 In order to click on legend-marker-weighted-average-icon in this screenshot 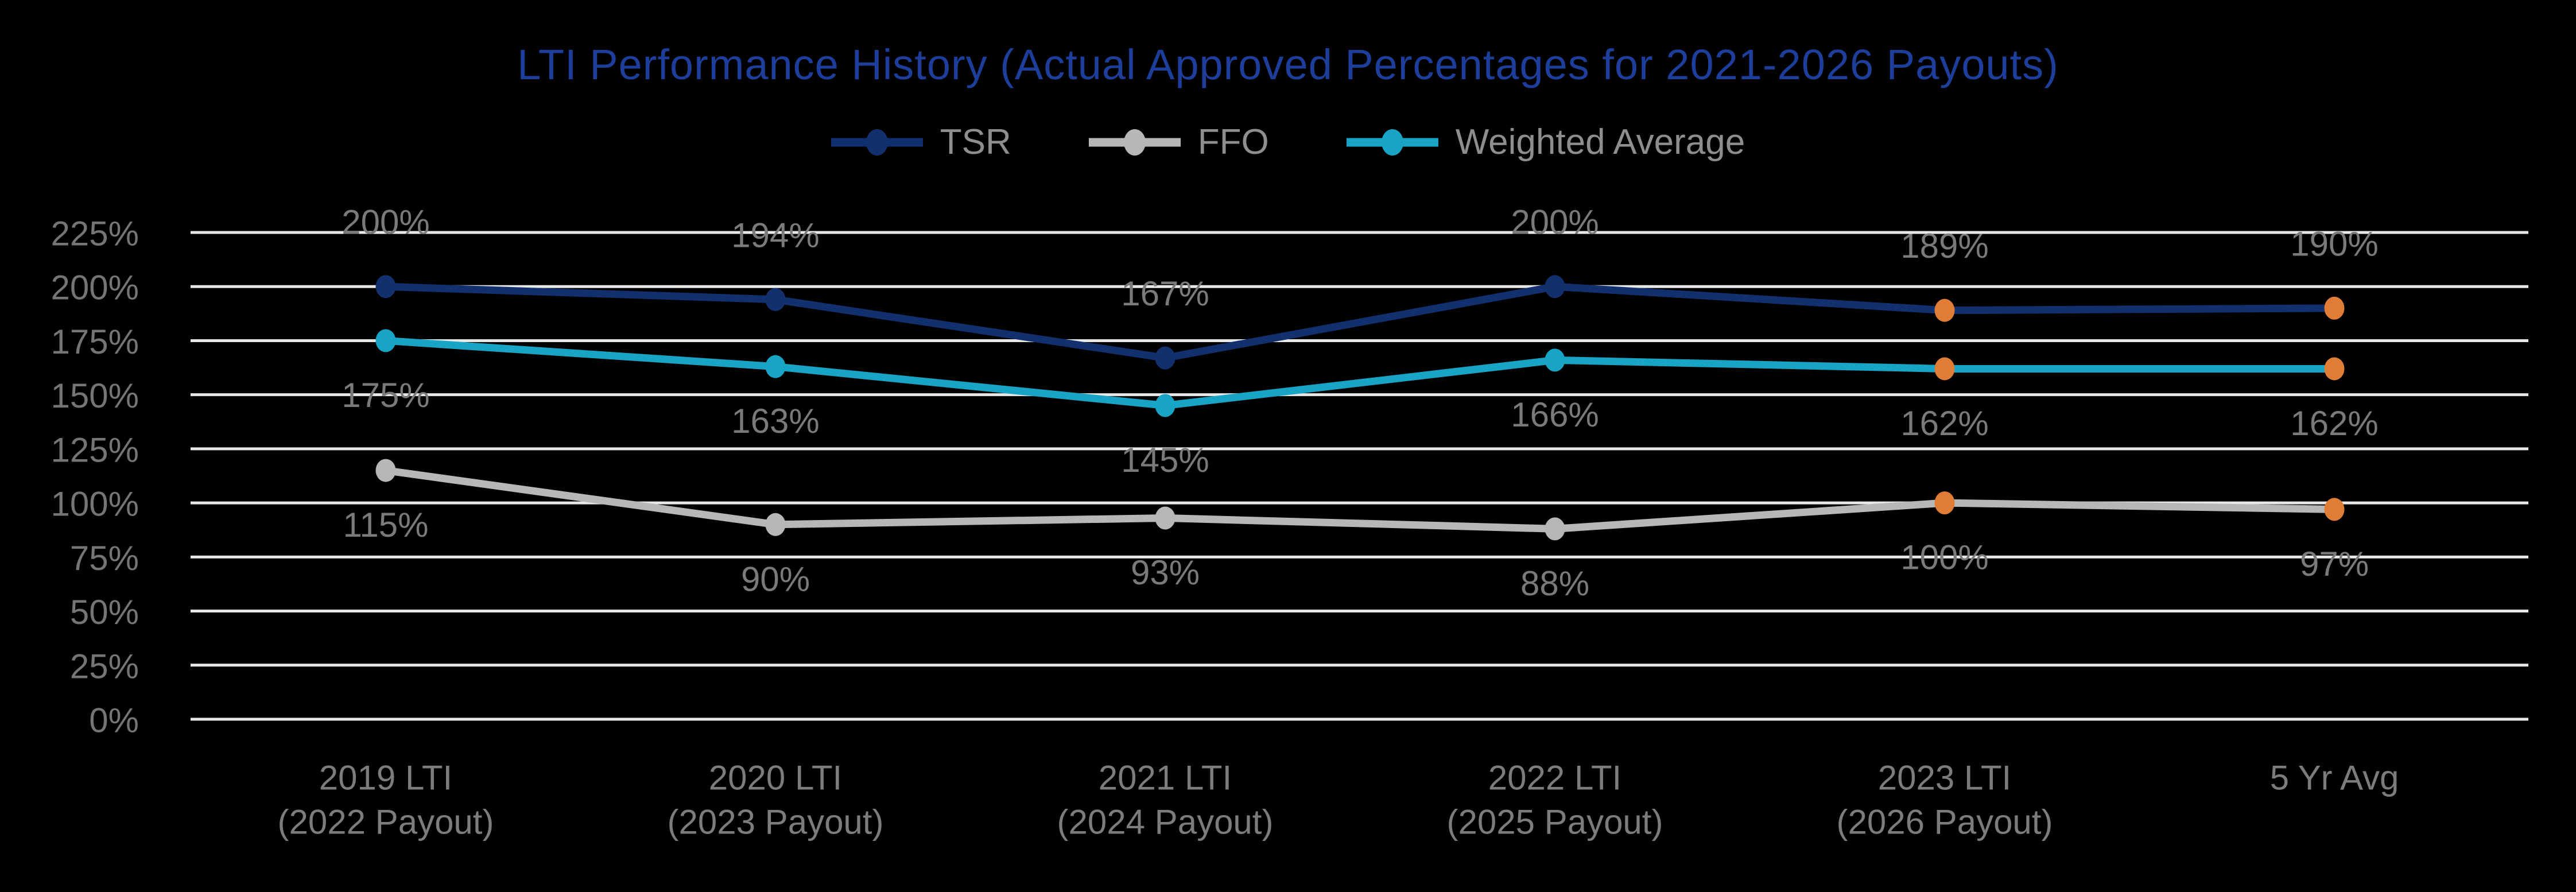, I will do `click(1392, 142)`.